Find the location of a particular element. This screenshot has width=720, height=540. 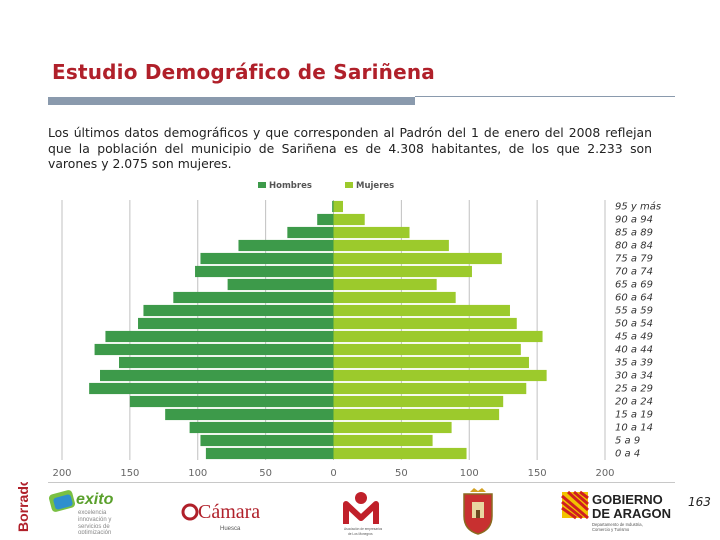

svg-text: Borrador is located at coordinates (23, 507).